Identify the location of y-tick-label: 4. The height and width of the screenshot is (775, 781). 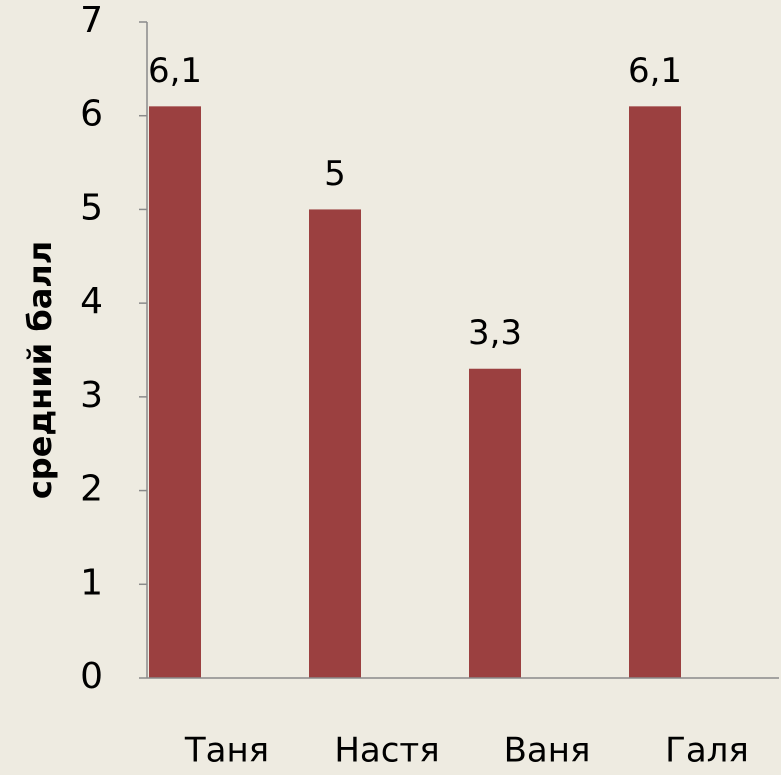
(91, 301).